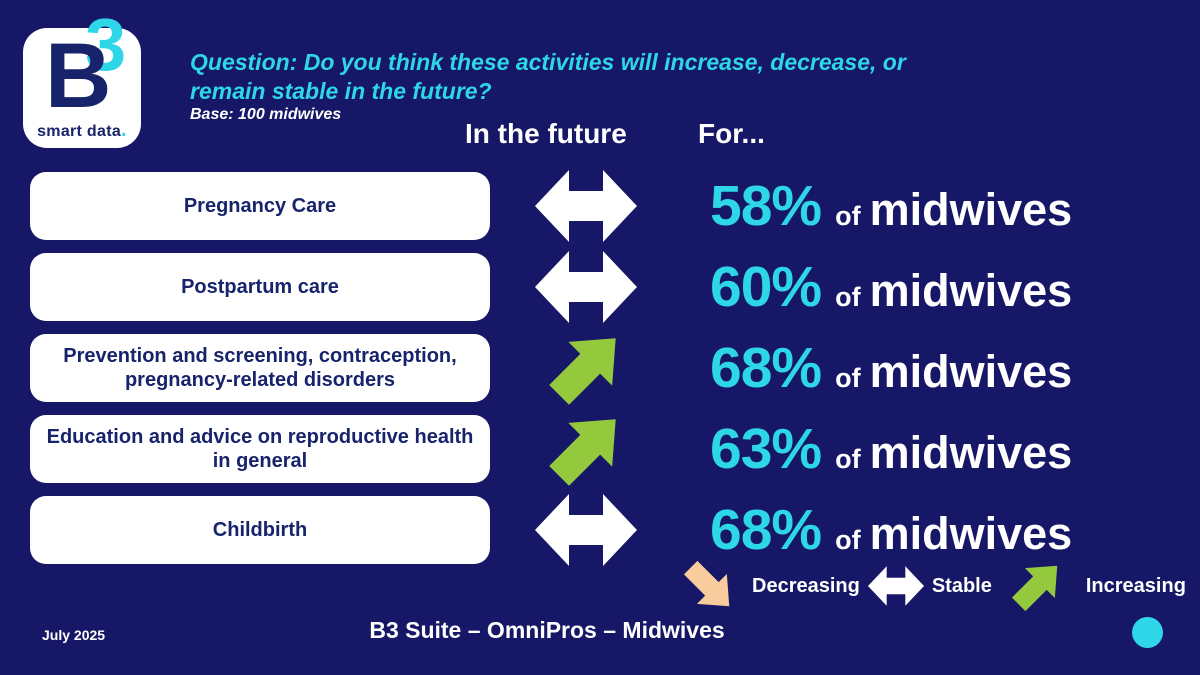 The image size is (1200, 675). I want to click on logo-caption: smart data., so click(82, 130).